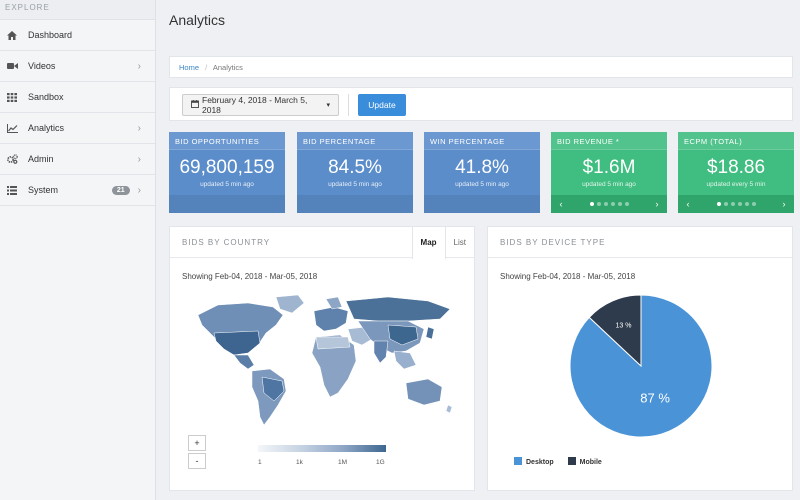 This screenshot has width=800, height=500. What do you see at coordinates (459, 242) in the screenshot?
I see `tab-list: List` at bounding box center [459, 242].